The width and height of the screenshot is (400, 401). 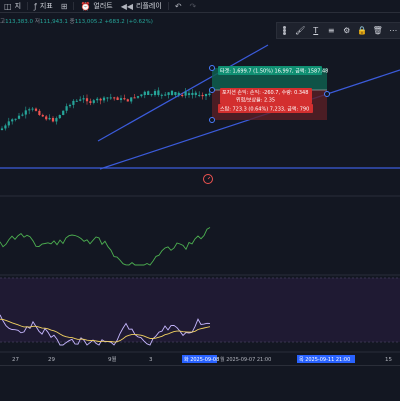 I want to click on stop-label: 스탑: 723.3 (0.64%) 7,233, 금액: 790, so click(x=264, y=109).